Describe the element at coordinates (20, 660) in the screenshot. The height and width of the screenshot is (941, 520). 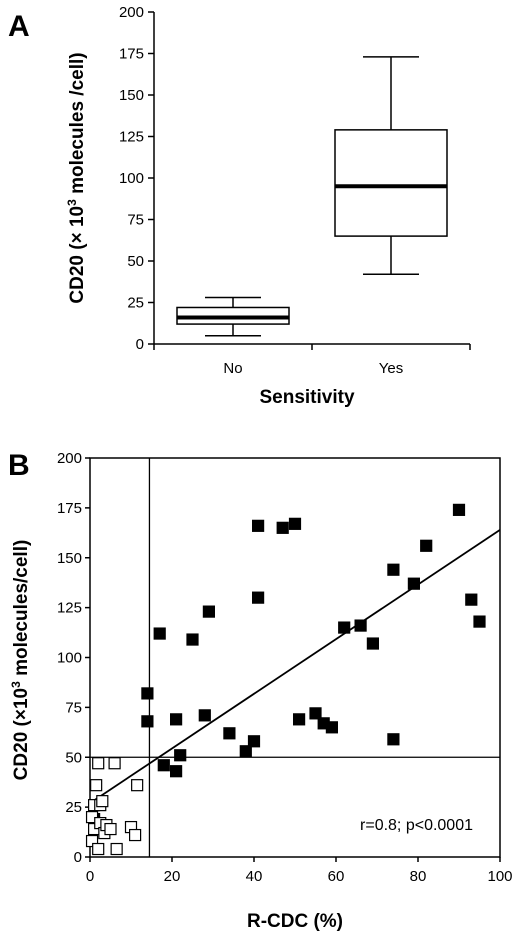
I see `panel-b-y-axis-title: CD20 (×103 molecules/cell)` at that location.